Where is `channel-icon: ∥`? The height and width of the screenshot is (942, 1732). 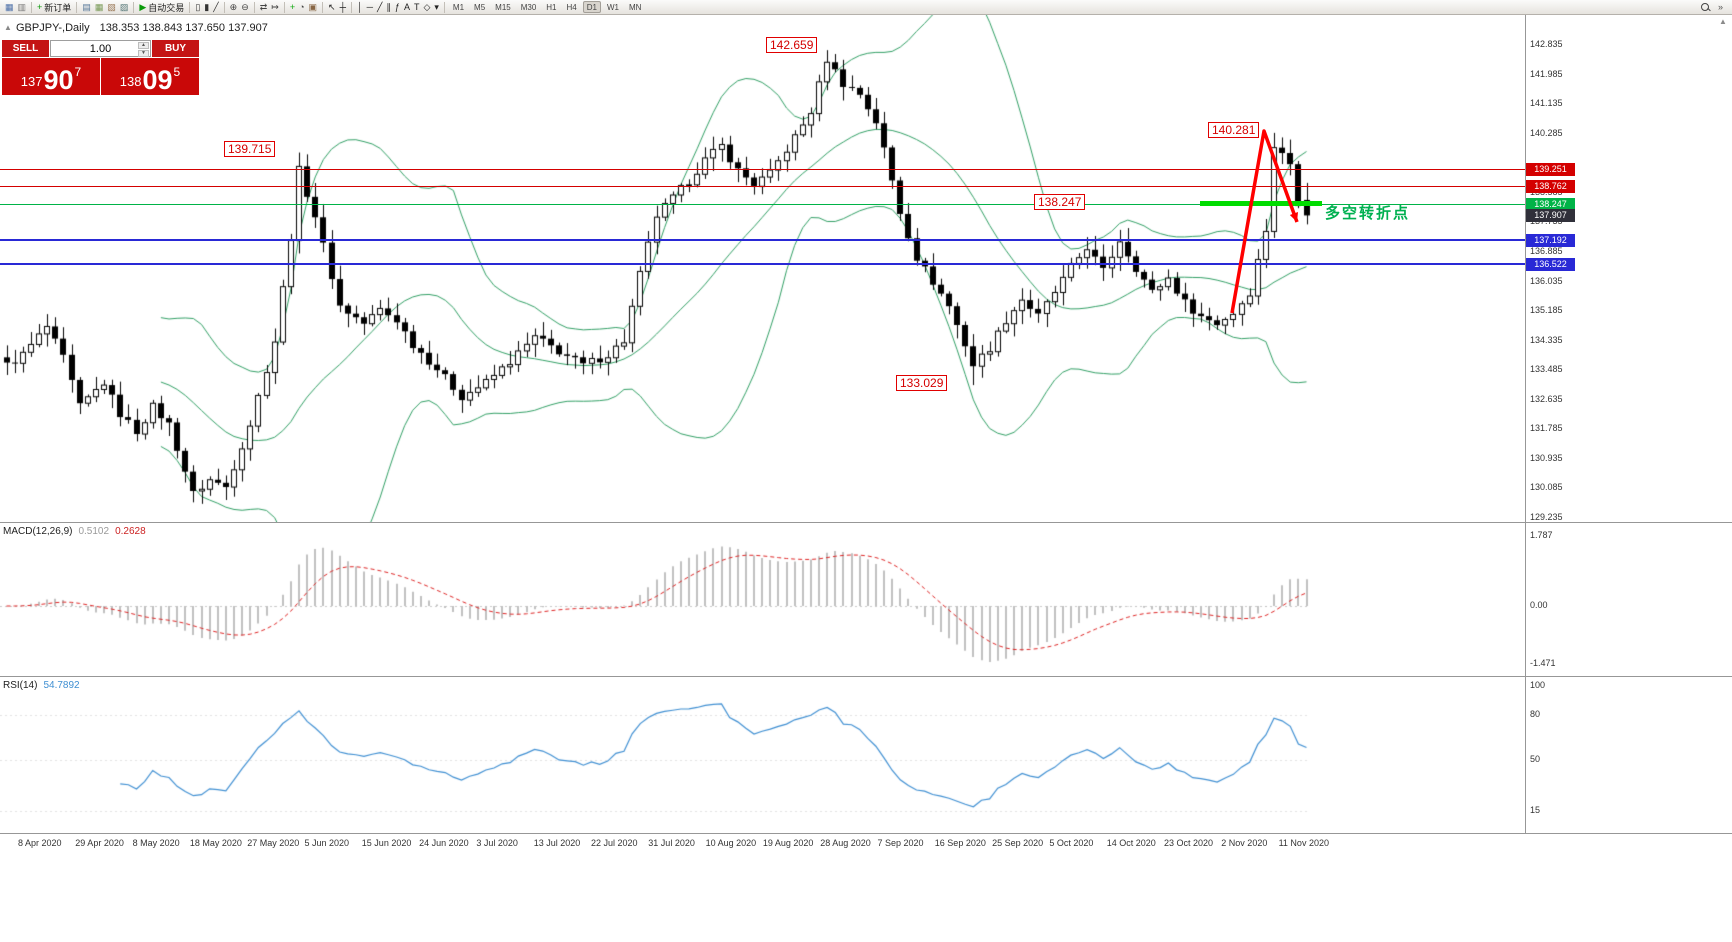 channel-icon: ∥ is located at coordinates (388, 7).